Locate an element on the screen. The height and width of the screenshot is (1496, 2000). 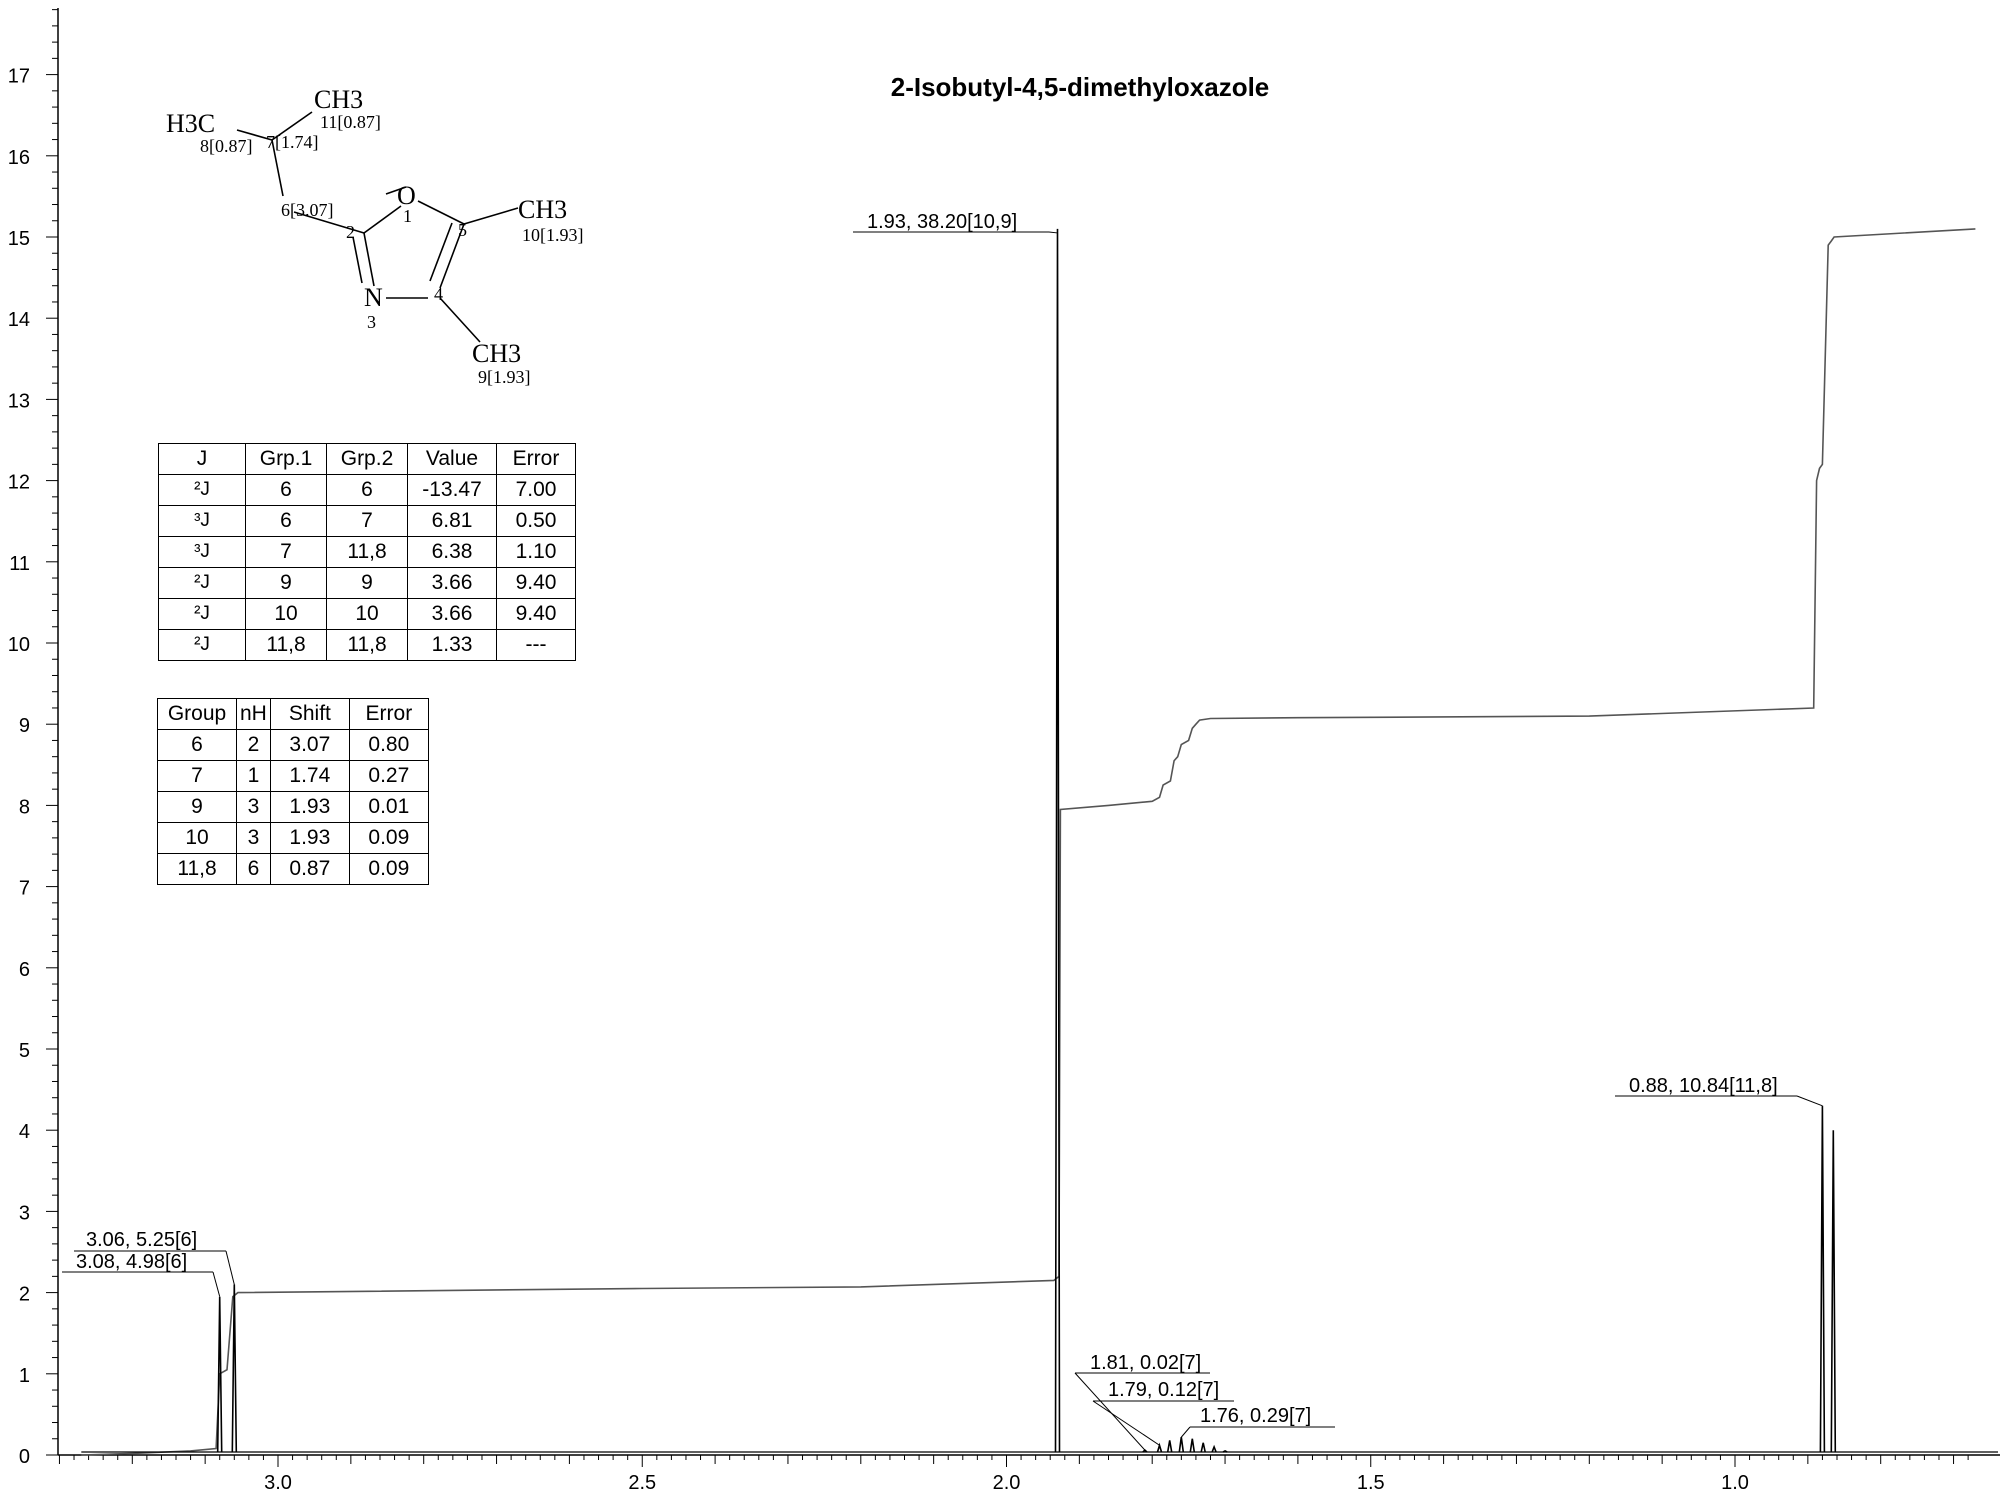
atom-label-6: 6[3.07] is located at coordinates (307, 210).